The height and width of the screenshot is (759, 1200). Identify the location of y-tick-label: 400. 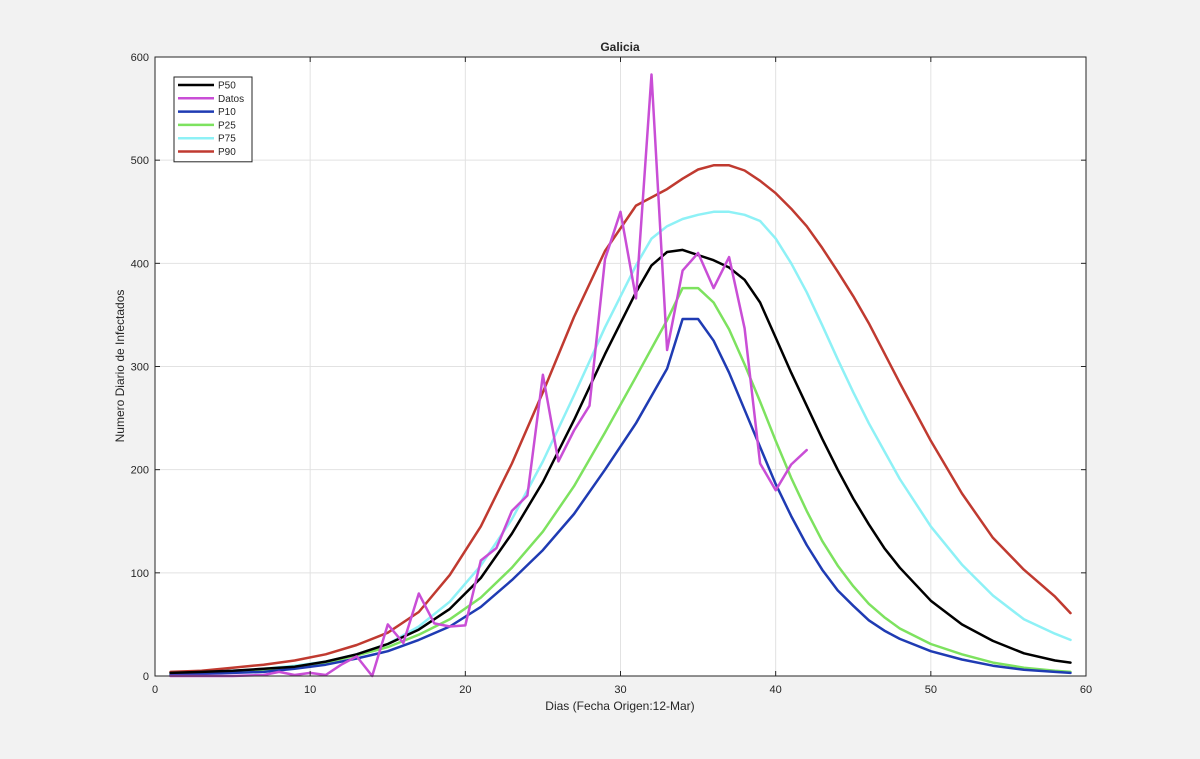
(140, 264).